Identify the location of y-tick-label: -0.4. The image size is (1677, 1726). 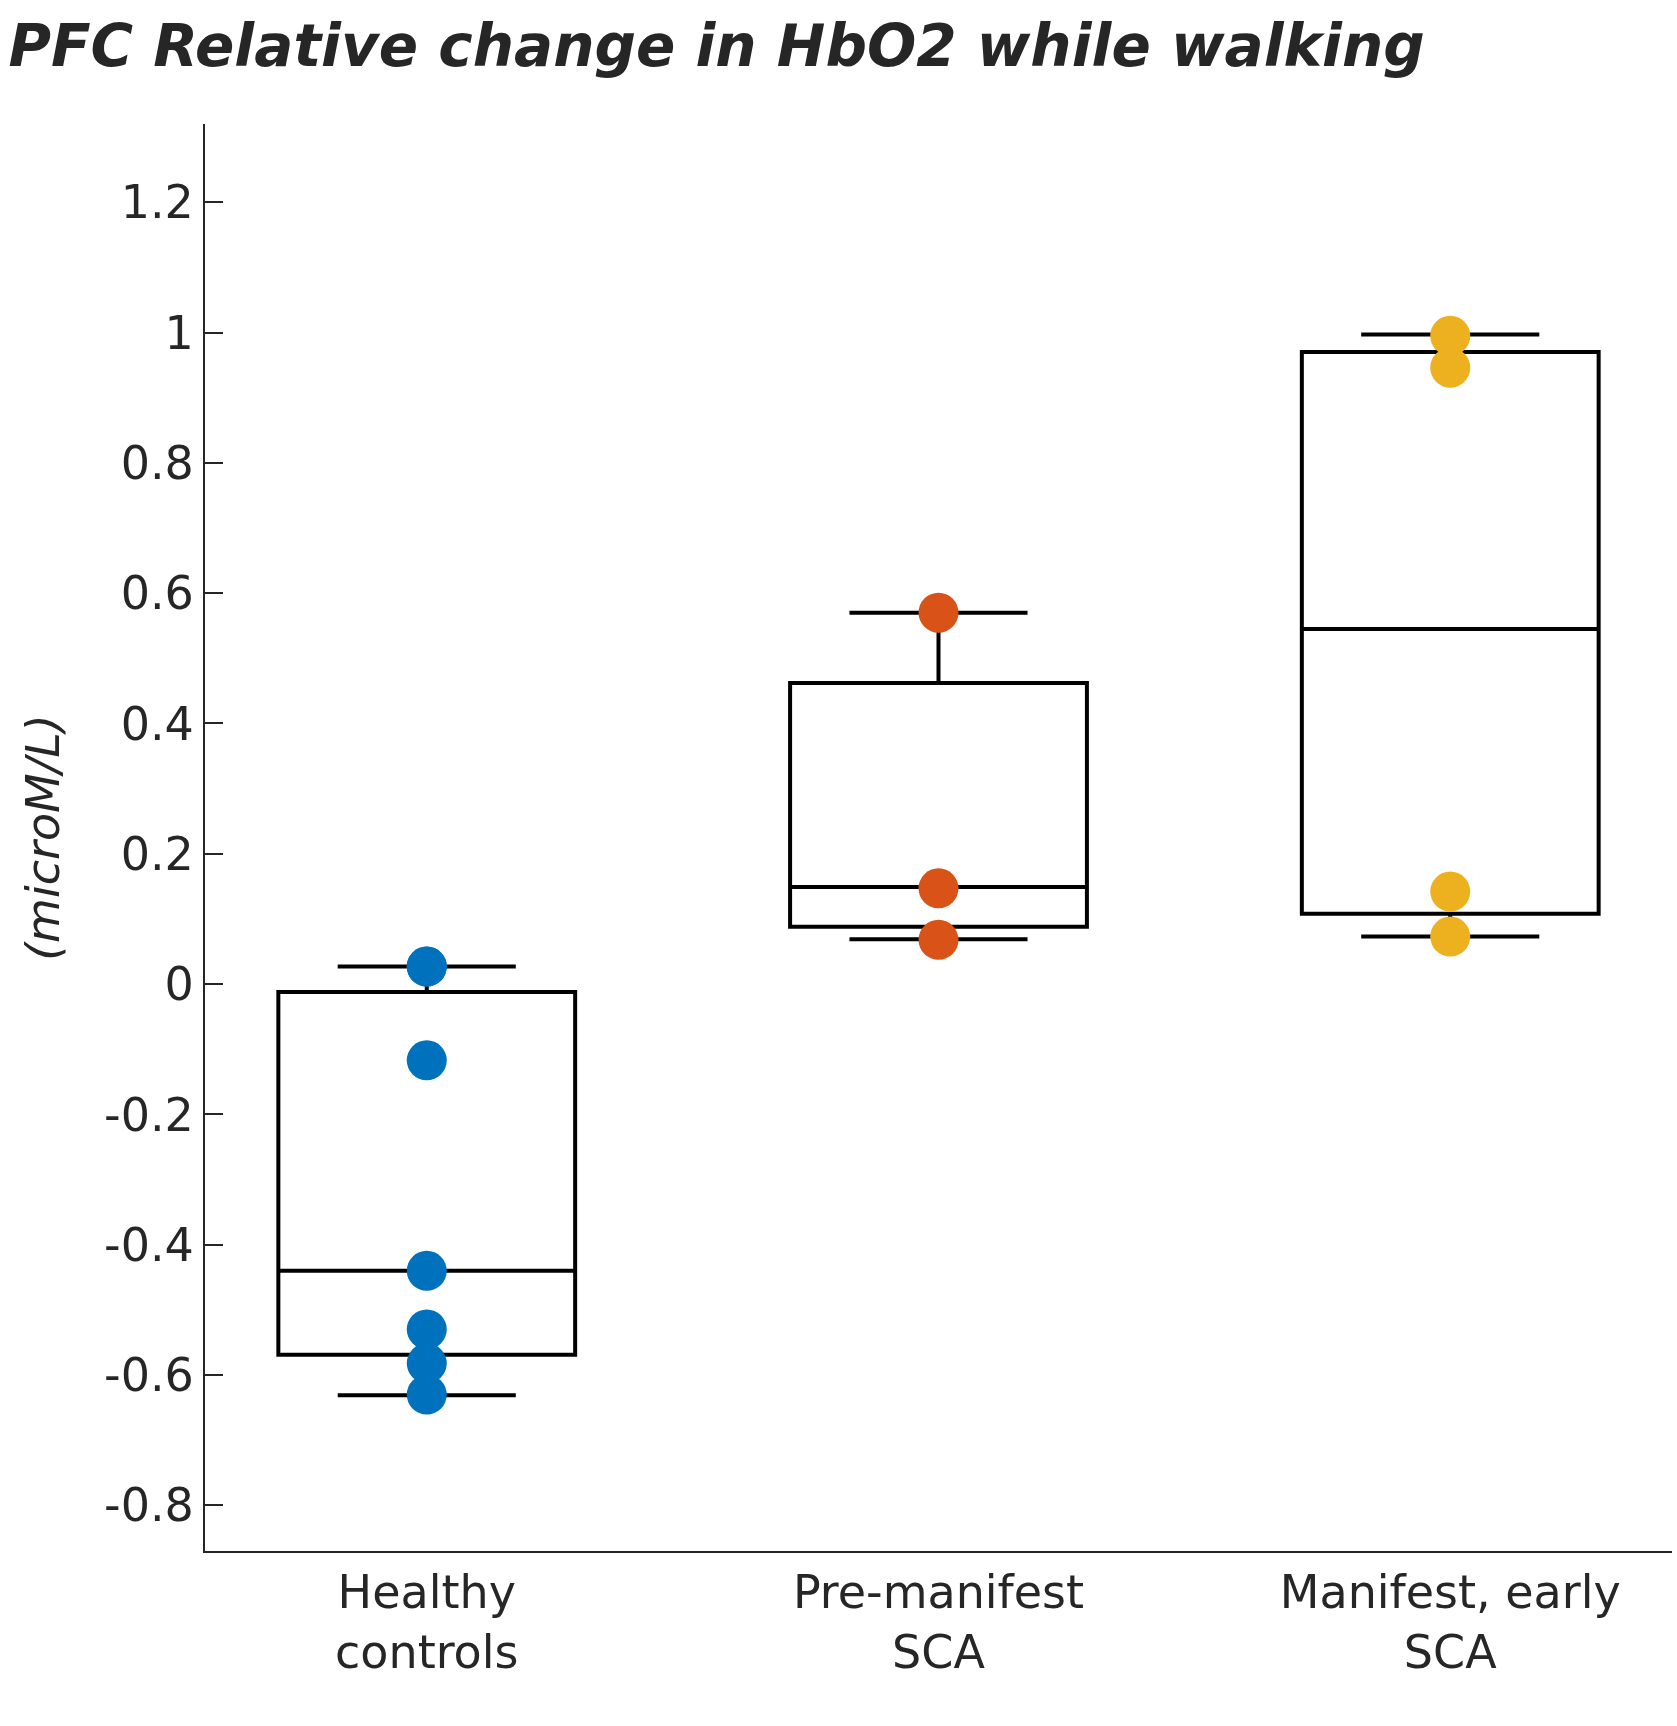
(149, 1244).